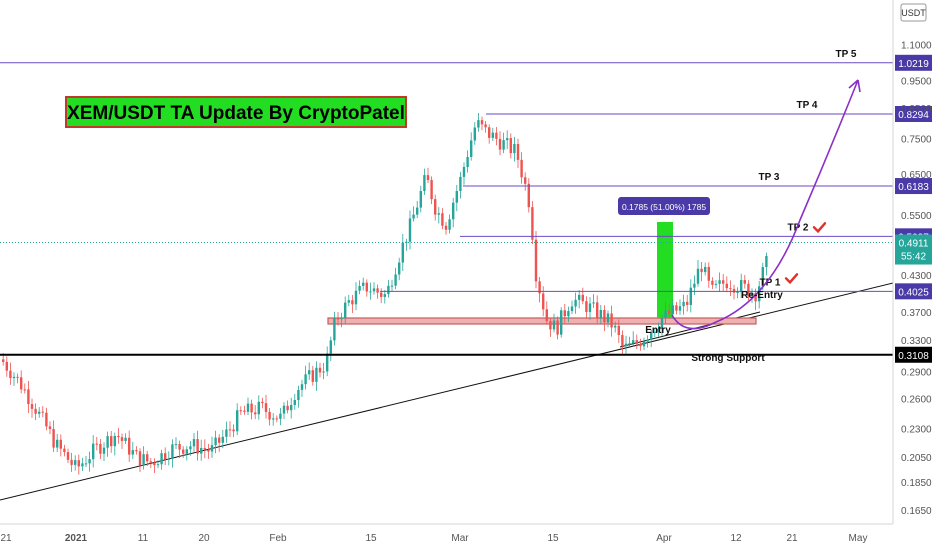 The image size is (932, 550). What do you see at coordinates (916, 341) in the screenshot?
I see `y-tick-label: 0.3300` at bounding box center [916, 341].